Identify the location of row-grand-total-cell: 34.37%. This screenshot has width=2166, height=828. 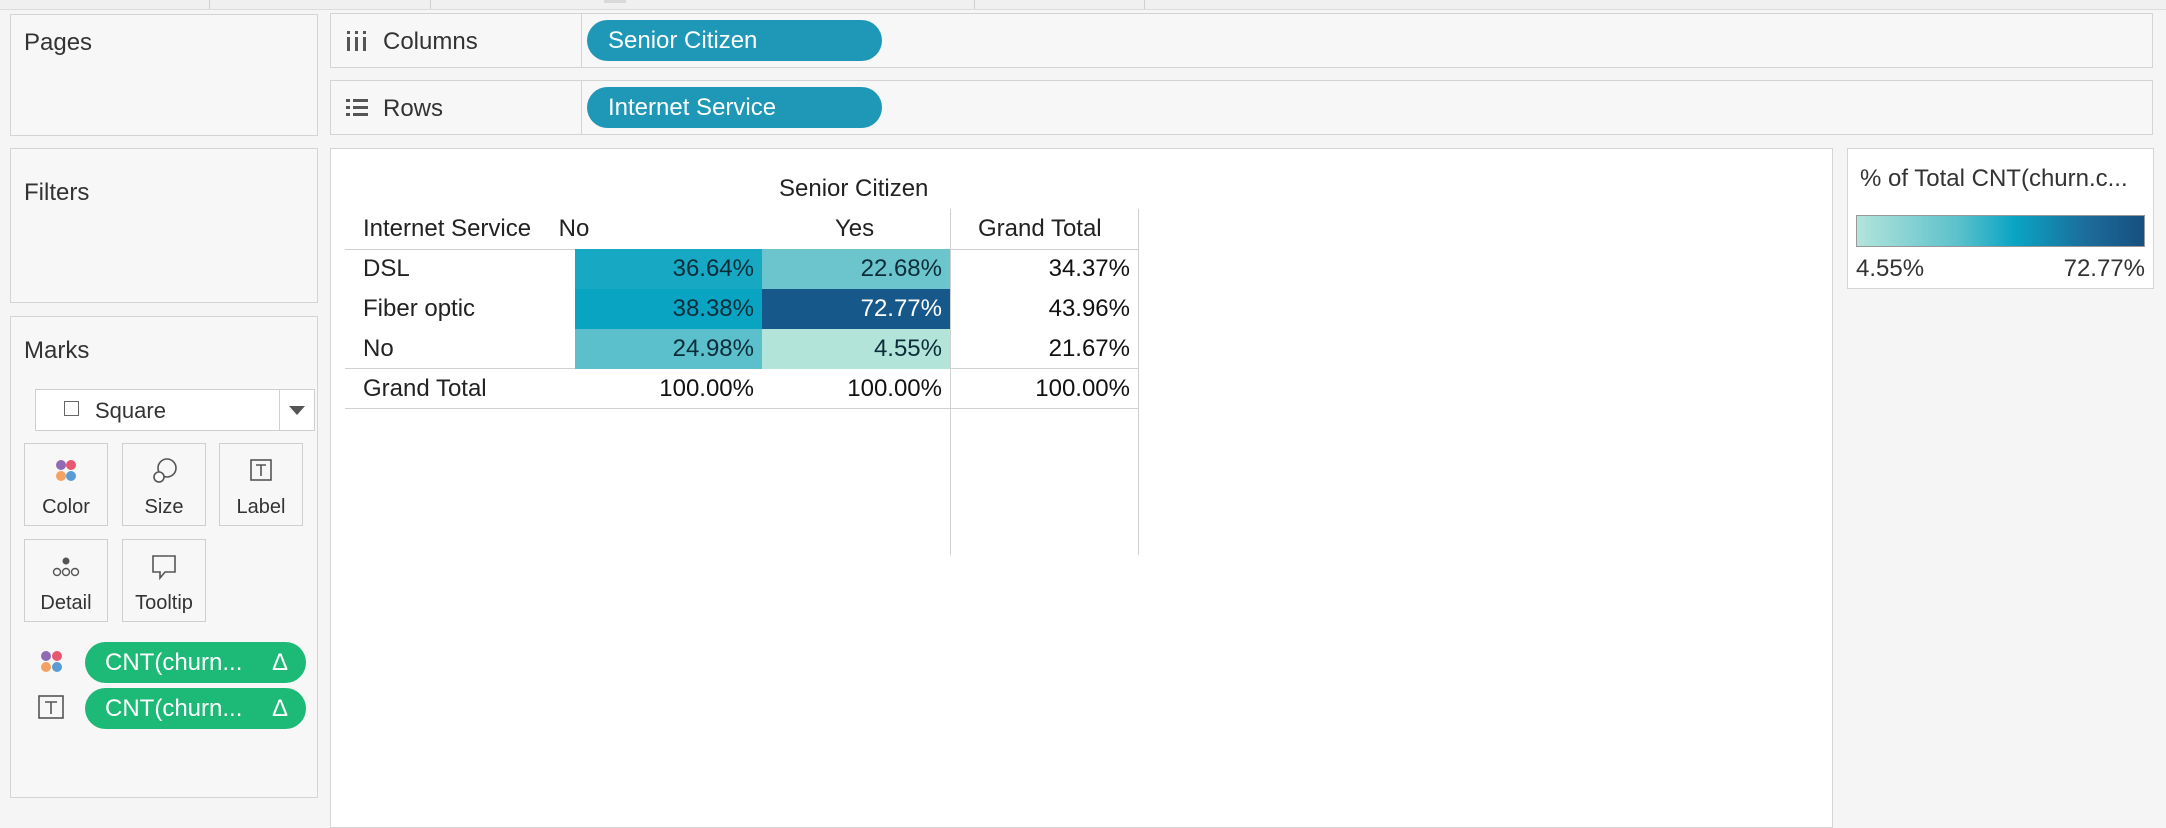
(1089, 268).